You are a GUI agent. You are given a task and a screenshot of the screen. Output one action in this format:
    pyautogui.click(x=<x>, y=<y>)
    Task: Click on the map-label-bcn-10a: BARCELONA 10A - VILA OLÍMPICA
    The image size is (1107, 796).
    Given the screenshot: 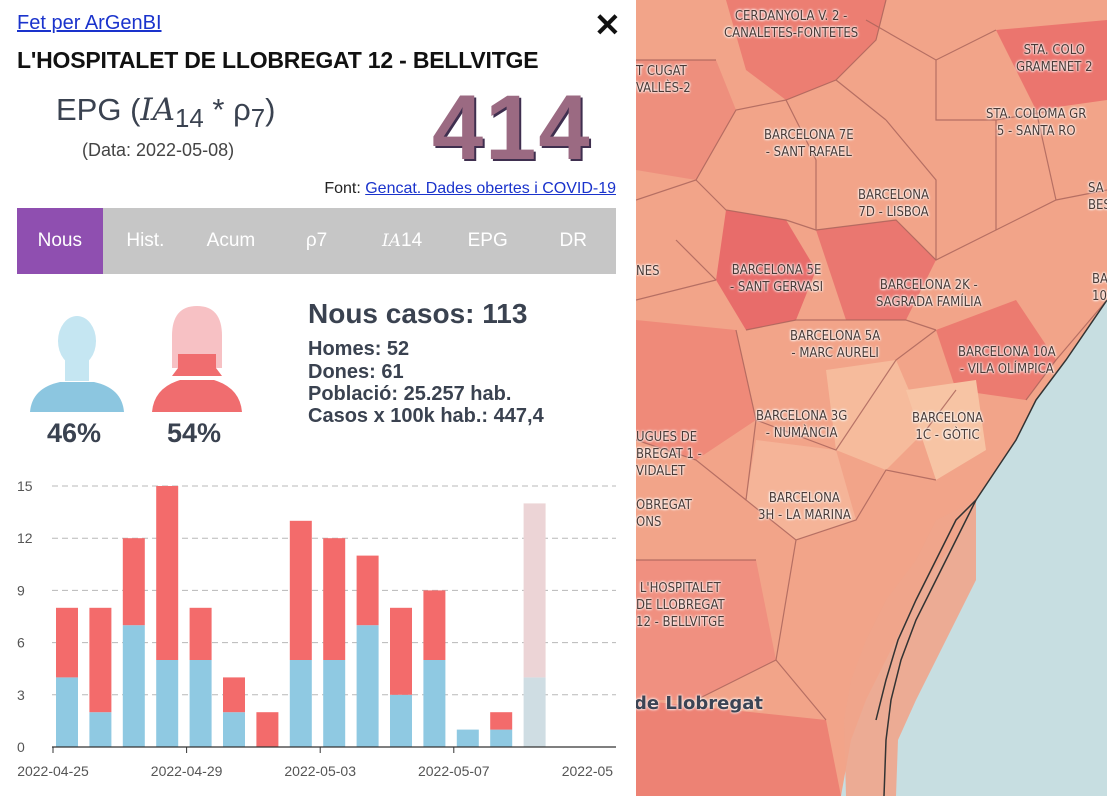 What is the action you would take?
    pyautogui.click(x=1007, y=361)
    